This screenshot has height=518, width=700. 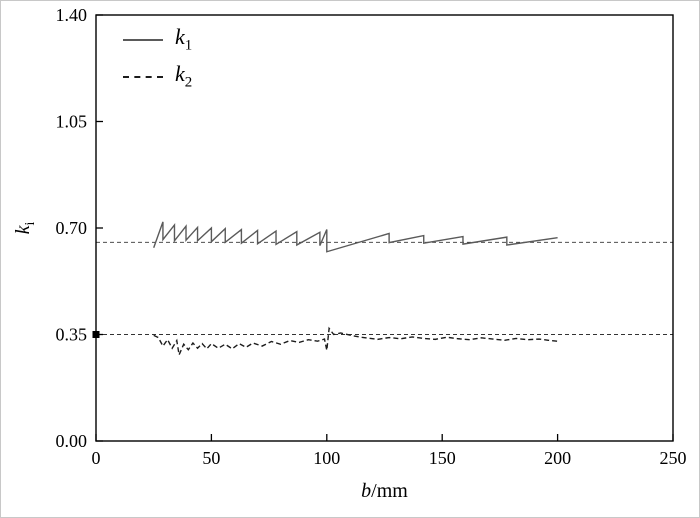 I want to click on y-axis-label-sub: i, so click(x=29, y=223).